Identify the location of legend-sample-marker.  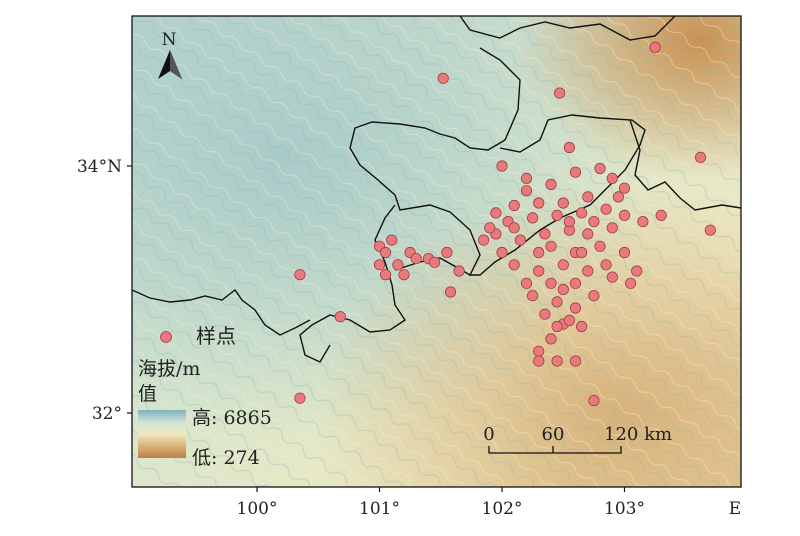
(166, 337).